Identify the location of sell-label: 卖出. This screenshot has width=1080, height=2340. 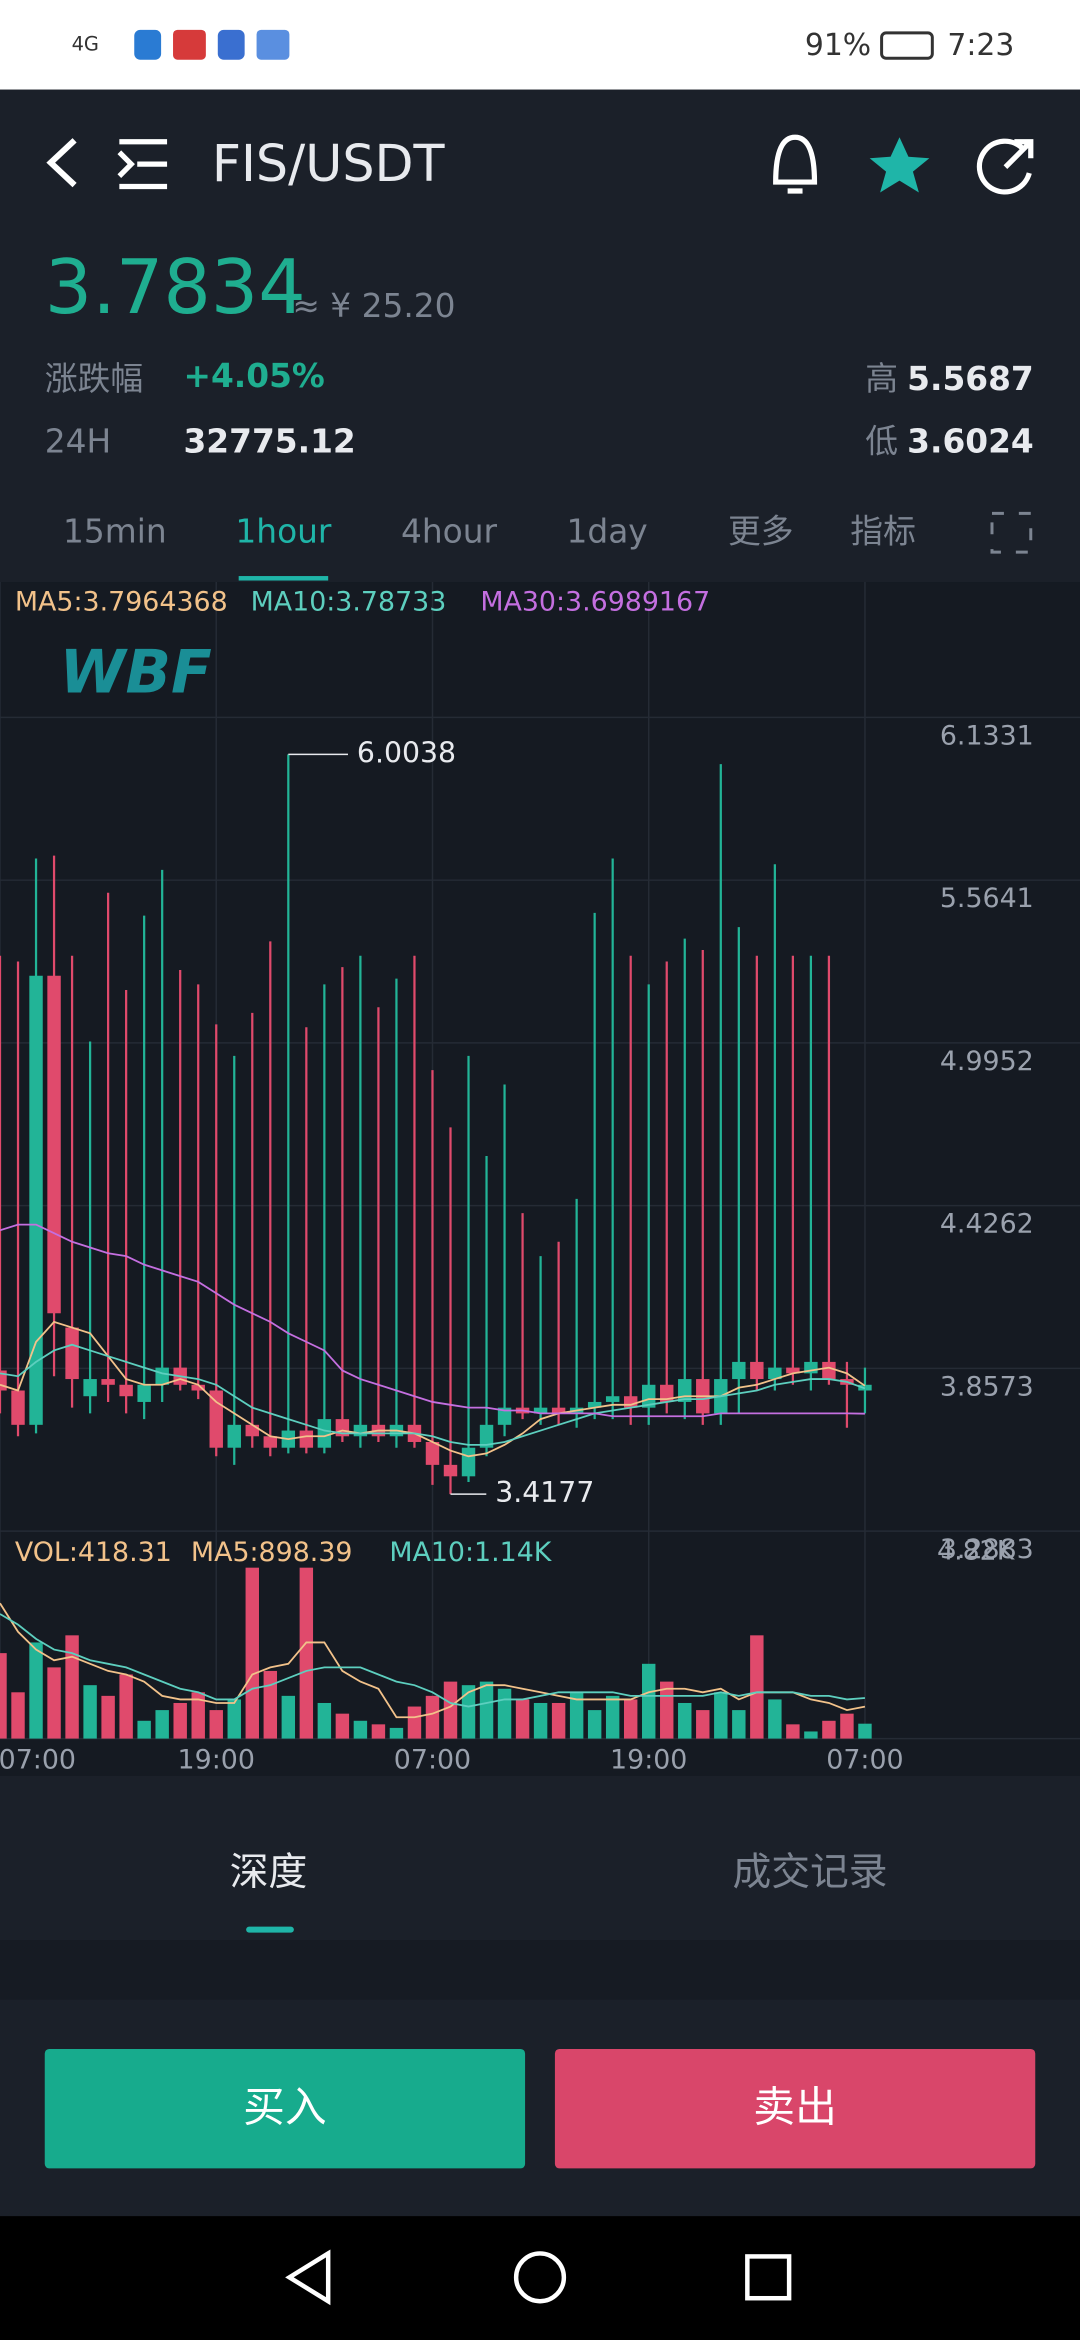
(795, 2107).